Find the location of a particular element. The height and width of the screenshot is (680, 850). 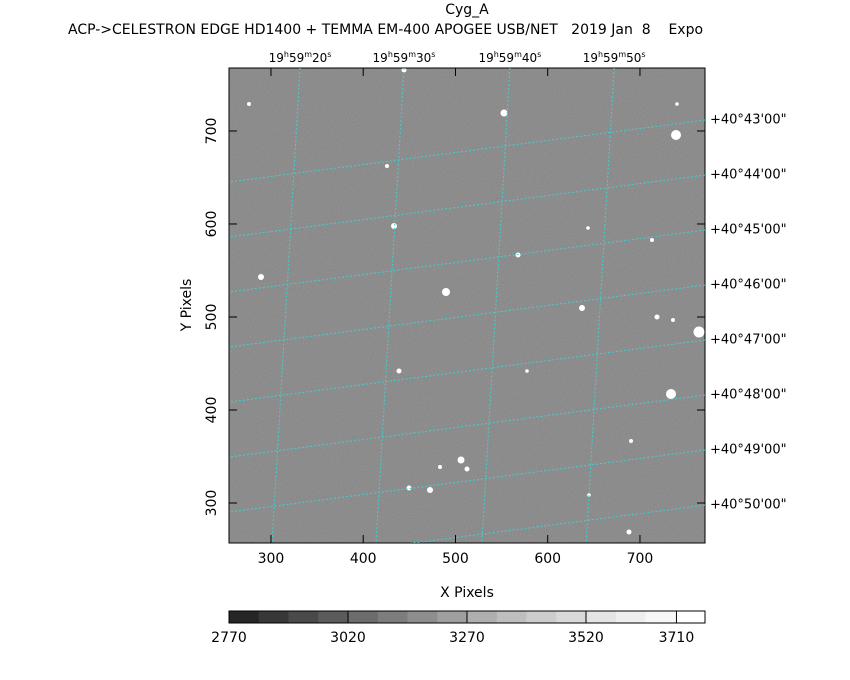

y-tick-label: 700 is located at coordinates (212, 131).